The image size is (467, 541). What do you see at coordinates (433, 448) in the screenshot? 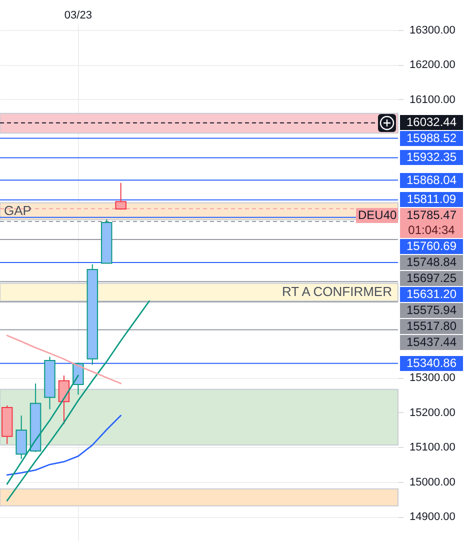
I see `y-tick-label: 15100.00` at bounding box center [433, 448].